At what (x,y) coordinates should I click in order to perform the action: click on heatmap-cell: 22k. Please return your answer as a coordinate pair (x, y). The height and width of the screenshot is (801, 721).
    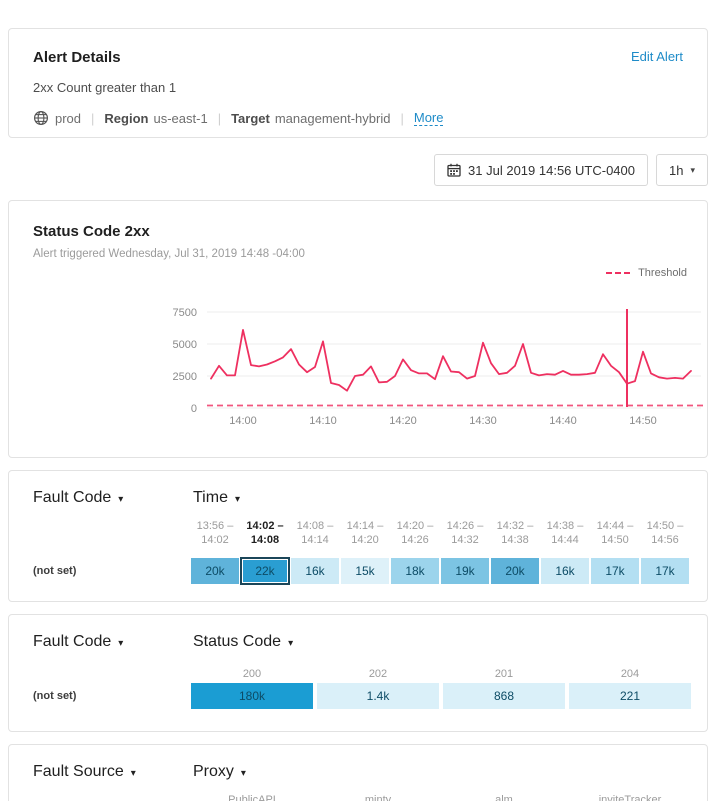
    Looking at the image, I should click on (265, 571).